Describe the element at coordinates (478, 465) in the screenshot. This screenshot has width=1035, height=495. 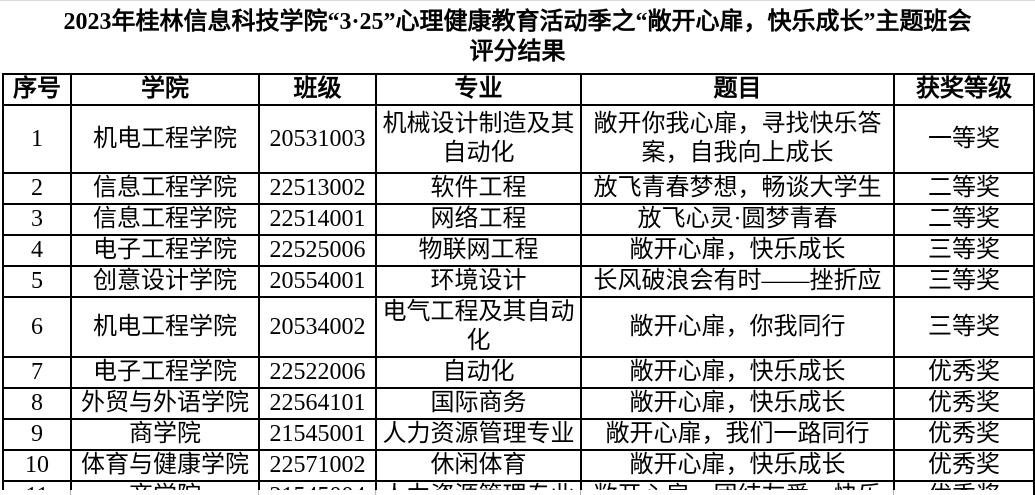
I see `cell-major: 休闲体育` at that location.